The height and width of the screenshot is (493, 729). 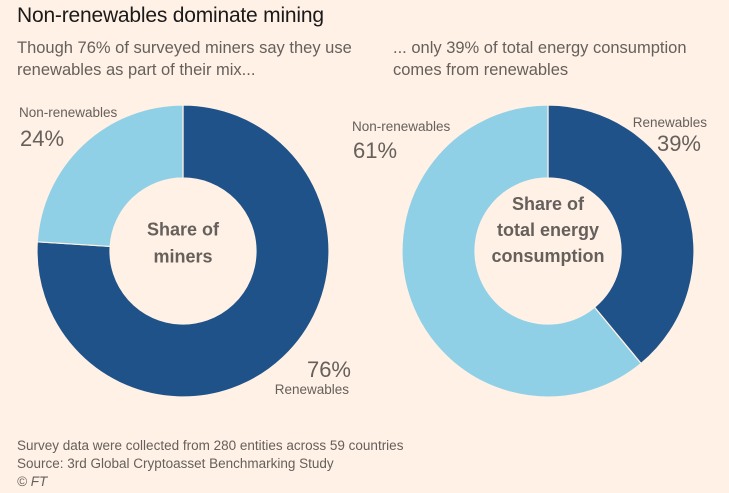 What do you see at coordinates (68, 112) in the screenshot?
I see `label-non-renewables-miners-name: Non-renewables` at bounding box center [68, 112].